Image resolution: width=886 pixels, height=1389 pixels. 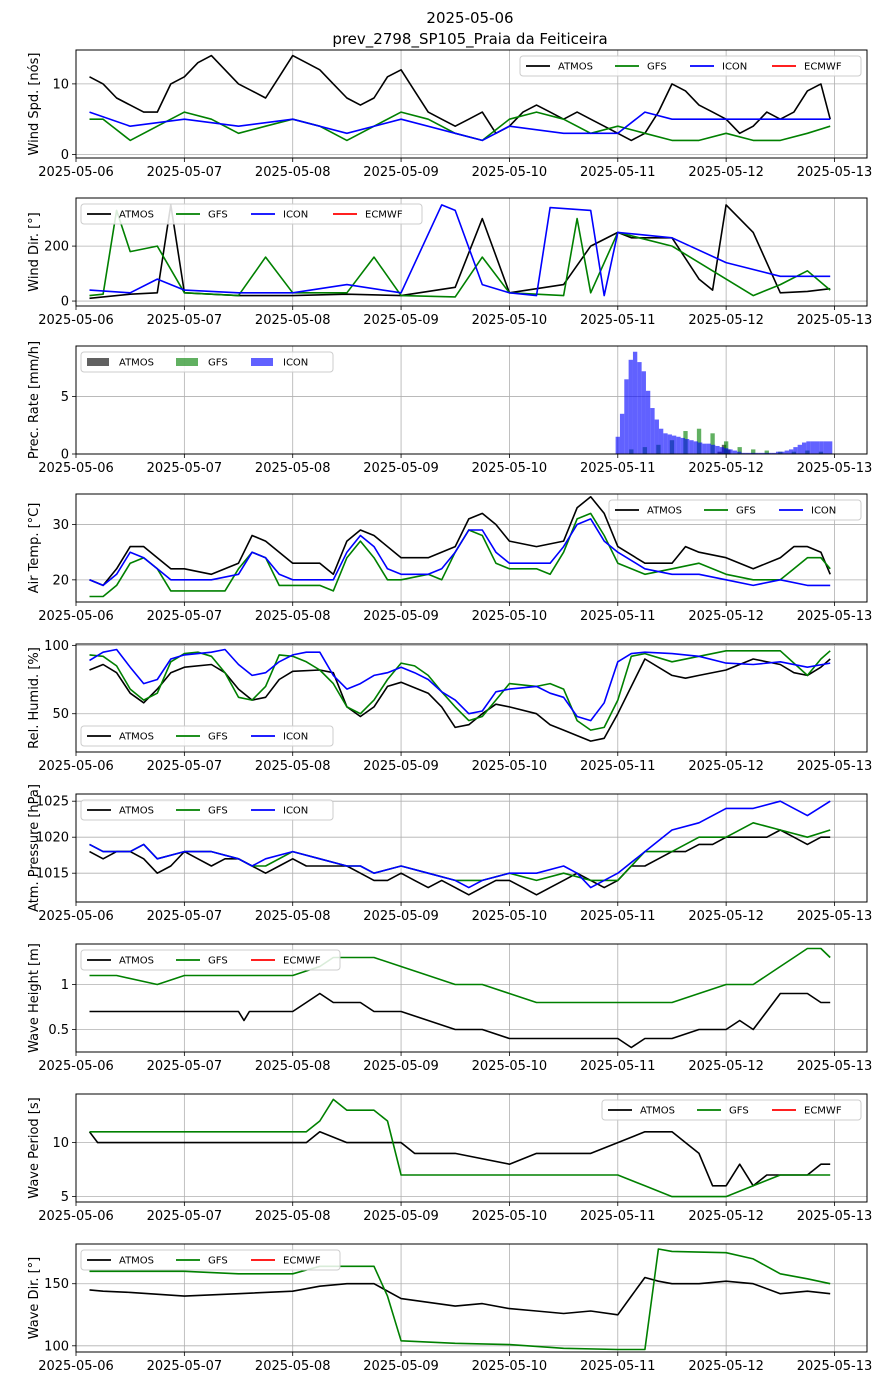 I want to click on panel-3-xtick-label: 2025-05-08, so click(x=293, y=616).